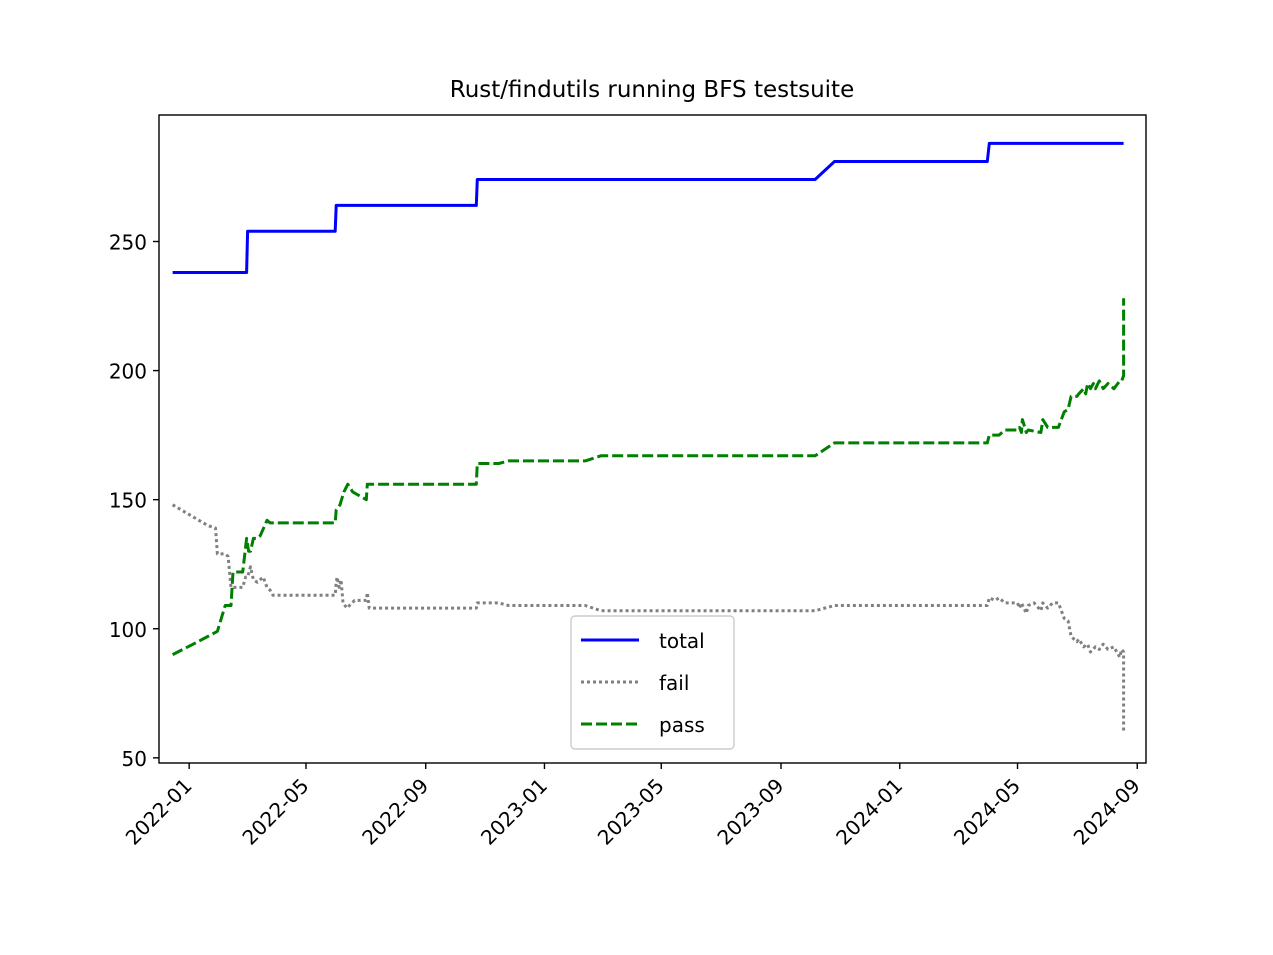  I want to click on legend-label-total: total, so click(682, 641).